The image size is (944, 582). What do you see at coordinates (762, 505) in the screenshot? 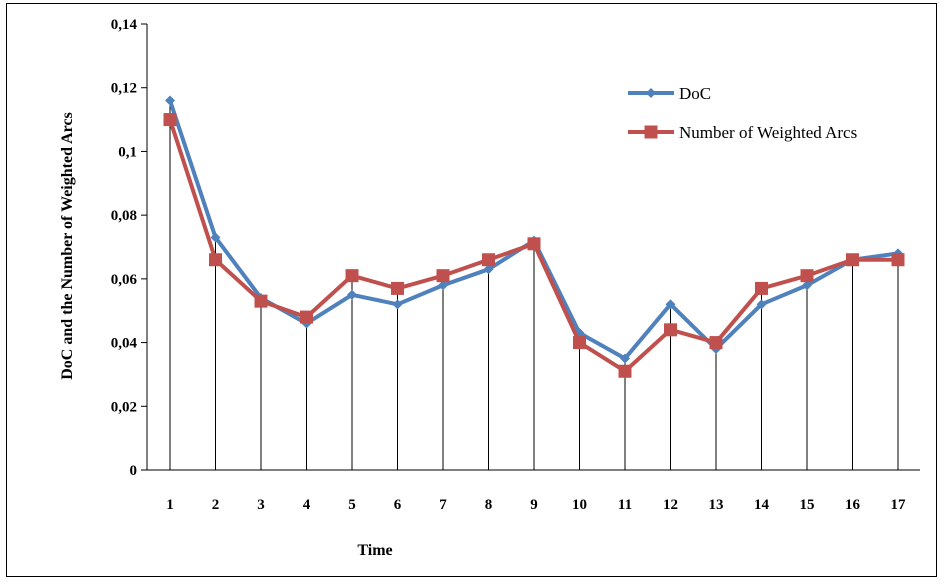
I see `x-tick-label: 14` at bounding box center [762, 505].